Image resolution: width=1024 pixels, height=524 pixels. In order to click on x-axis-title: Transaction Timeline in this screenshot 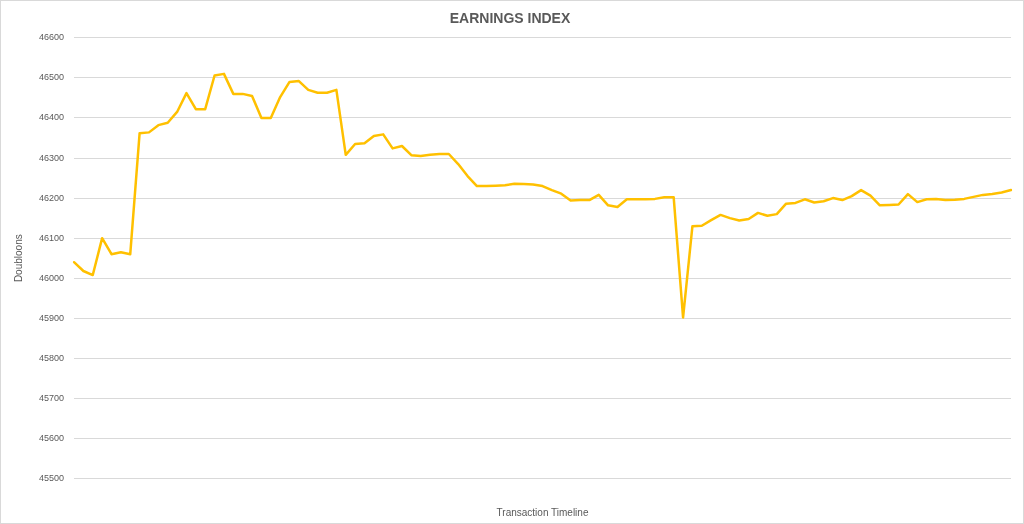, I will do `click(542, 512)`.